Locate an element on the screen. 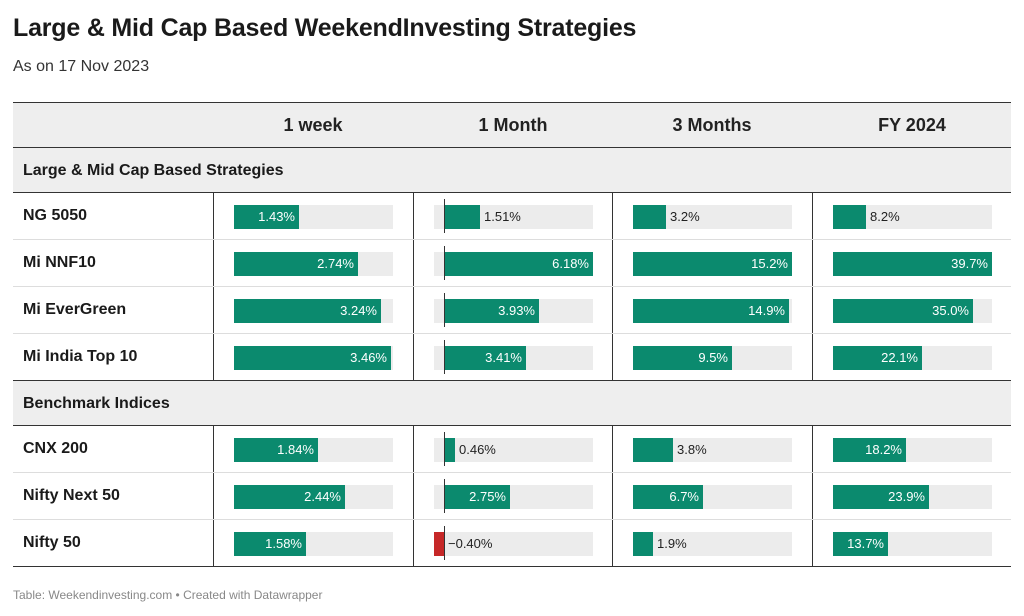 This screenshot has width=1024, height=616. bar-track: 1.51% is located at coordinates (513, 217).